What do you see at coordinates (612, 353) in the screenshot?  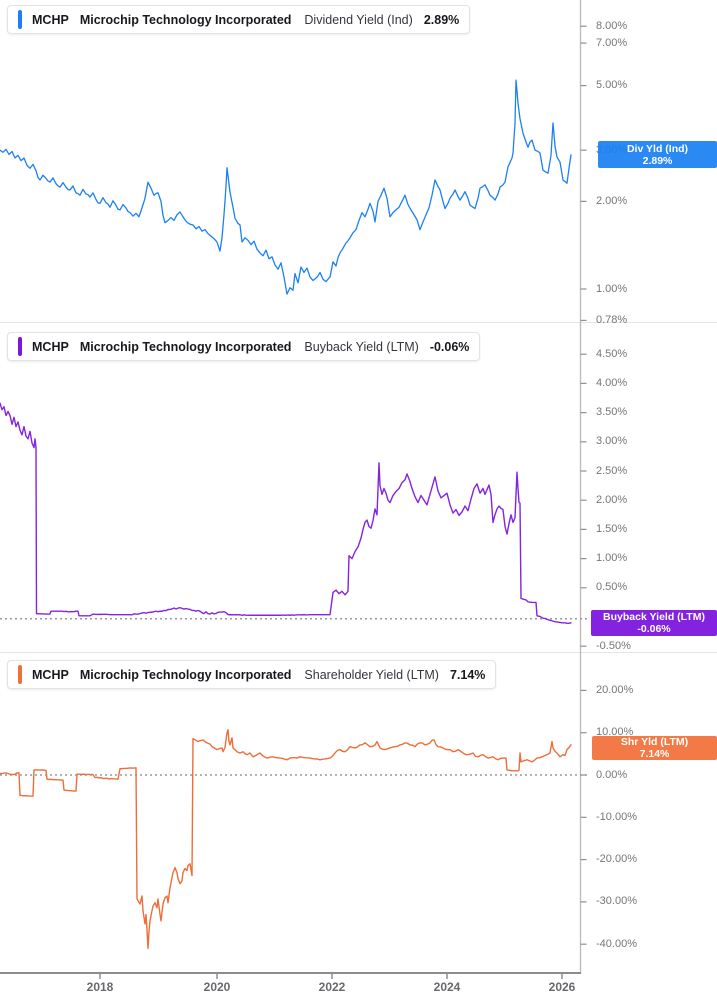 I see `y-axis-tick-label: 4.50%` at bounding box center [612, 353].